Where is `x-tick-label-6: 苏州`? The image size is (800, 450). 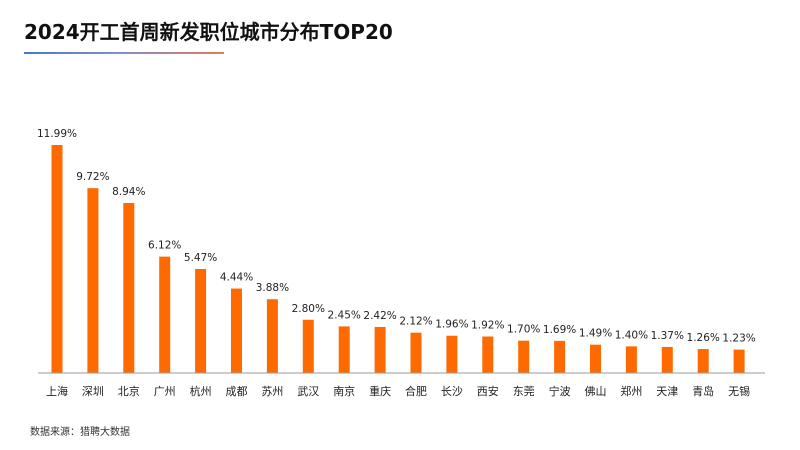
x-tick-label-6: 苏州 is located at coordinates (272, 391).